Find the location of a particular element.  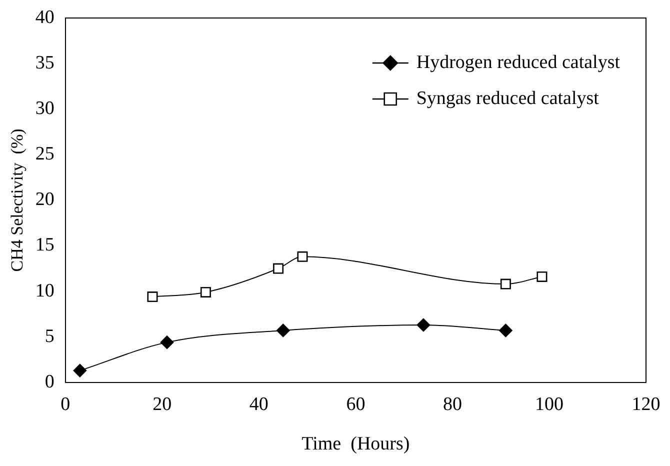

x-tick-label: 100 is located at coordinates (549, 404).